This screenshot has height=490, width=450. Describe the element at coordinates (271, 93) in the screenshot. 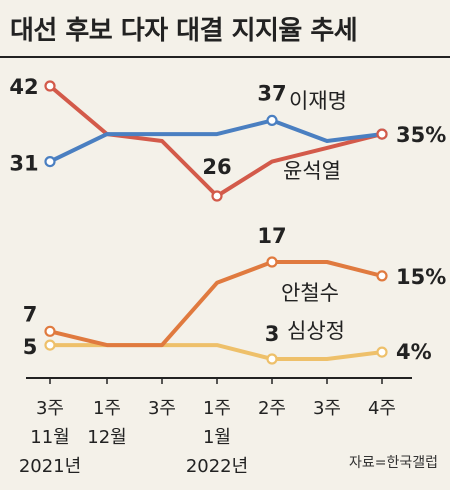

I see `data-label: 37` at that location.